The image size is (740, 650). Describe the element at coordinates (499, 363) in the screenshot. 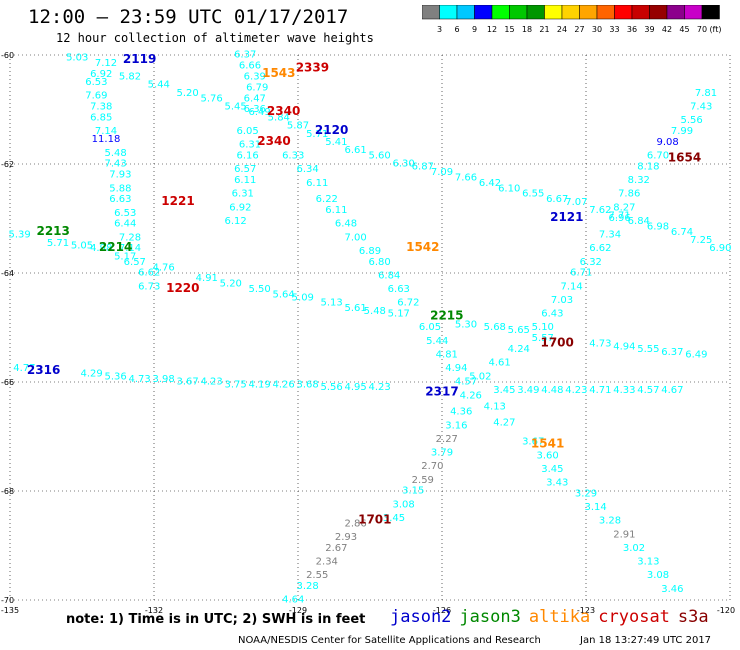

I see `swh-value: 4.61` at that location.